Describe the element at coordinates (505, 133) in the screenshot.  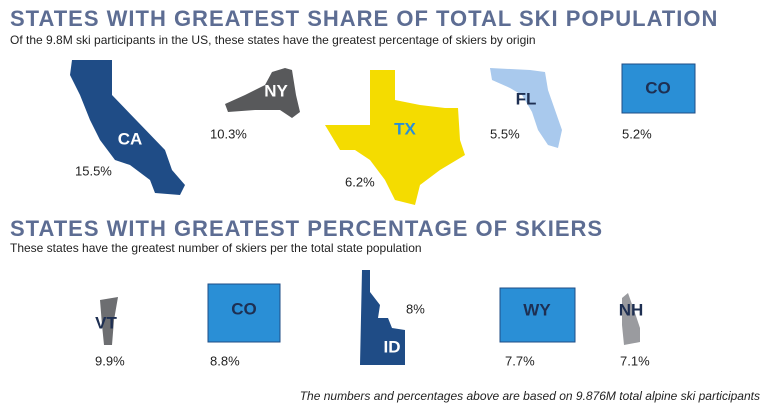
I see `state-value: 5.5%` at that location.